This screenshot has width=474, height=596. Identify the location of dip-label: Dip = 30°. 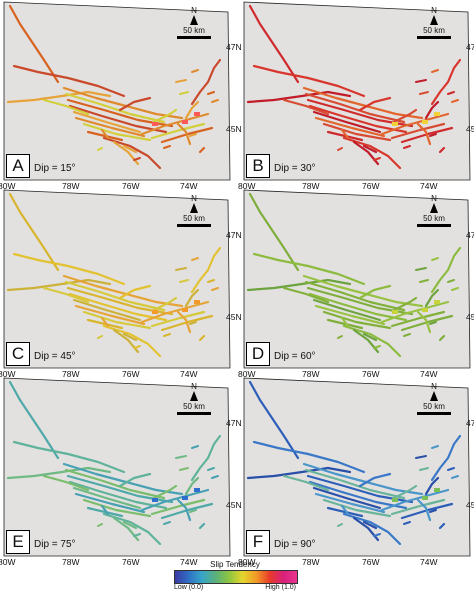
(295, 168).